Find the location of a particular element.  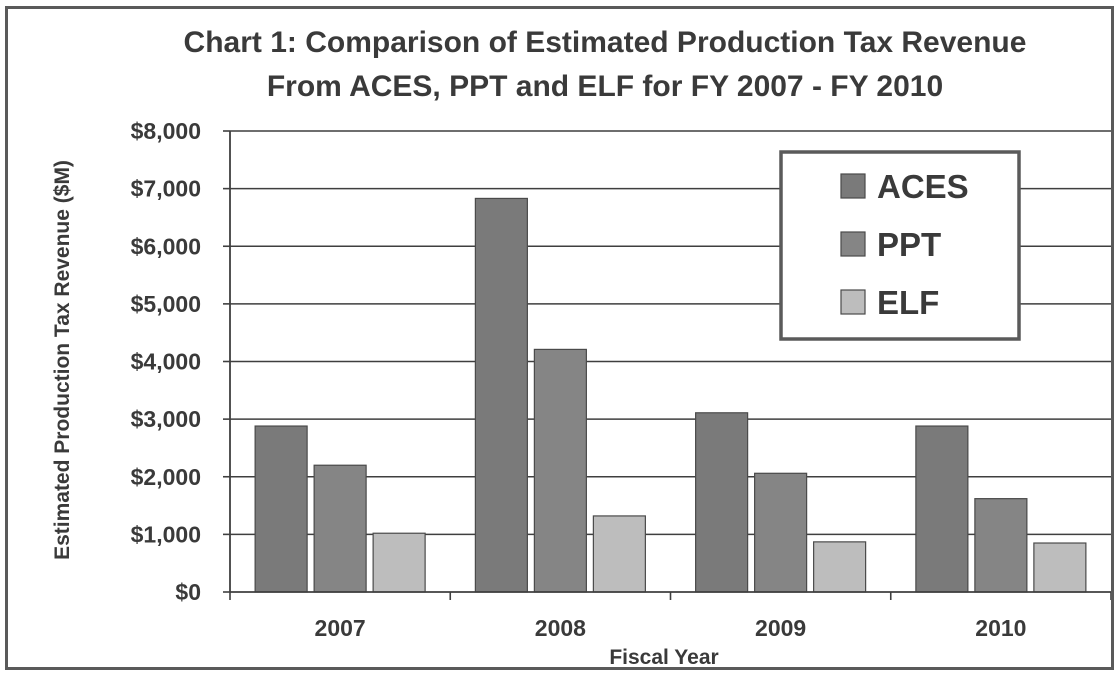

legend-label-ppt: PPT is located at coordinates (909, 244).